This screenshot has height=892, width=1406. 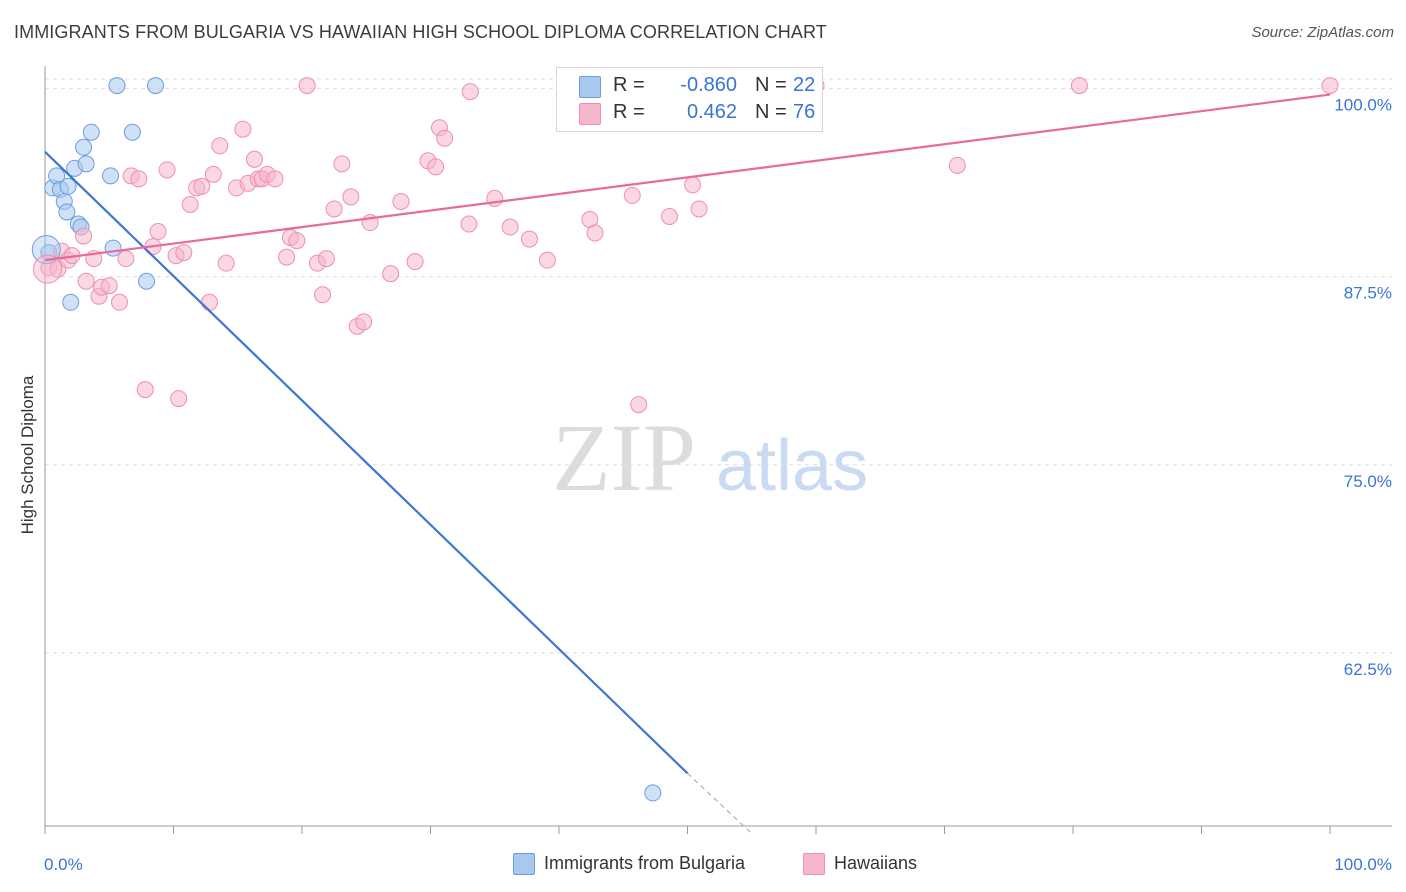 I want to click on y-tick-label: 62.5%, so click(x=1368, y=669).